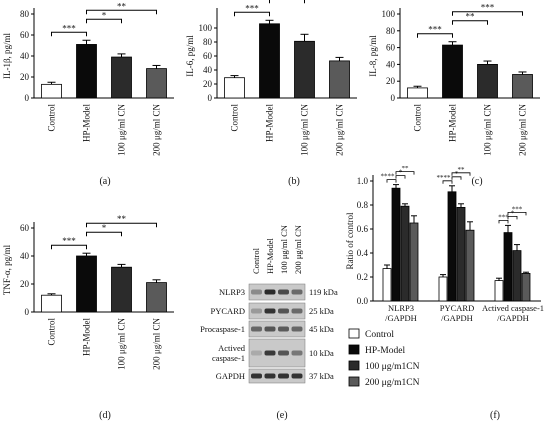  Describe the element at coordinates (321, 353) in the screenshot. I see `blot-kda-label: 10 kDa` at that location.